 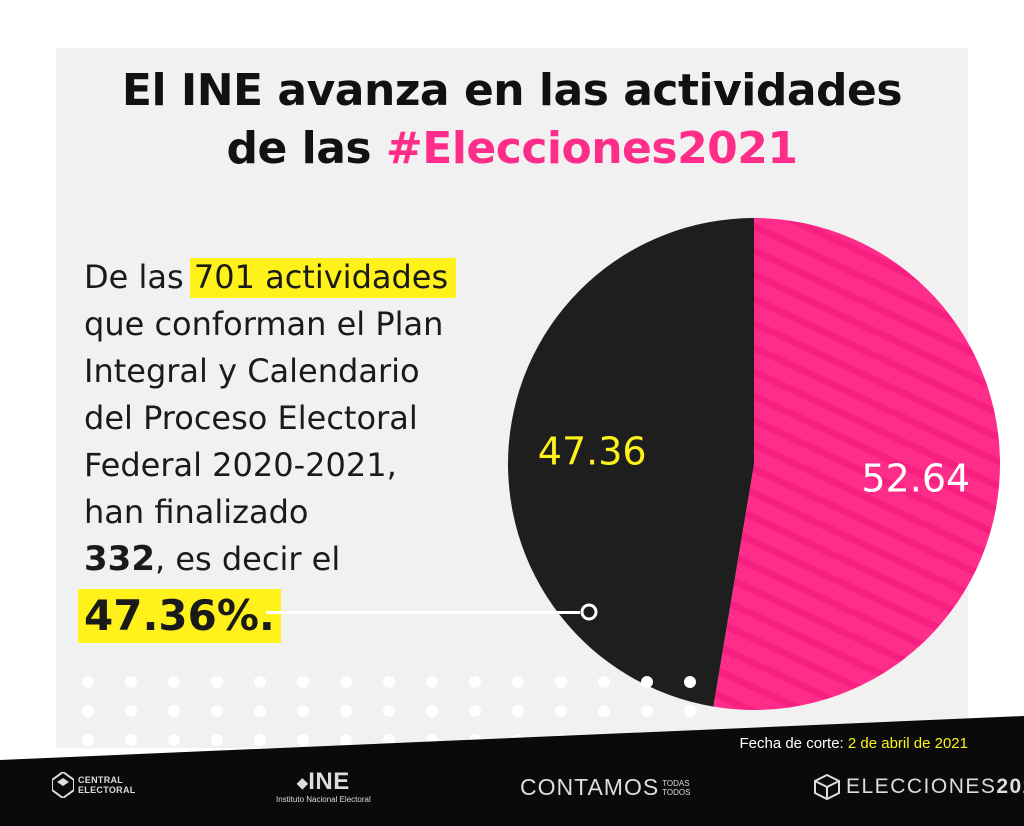 I want to click on desc-line-6: han finalizado, so click(x=196, y=512).